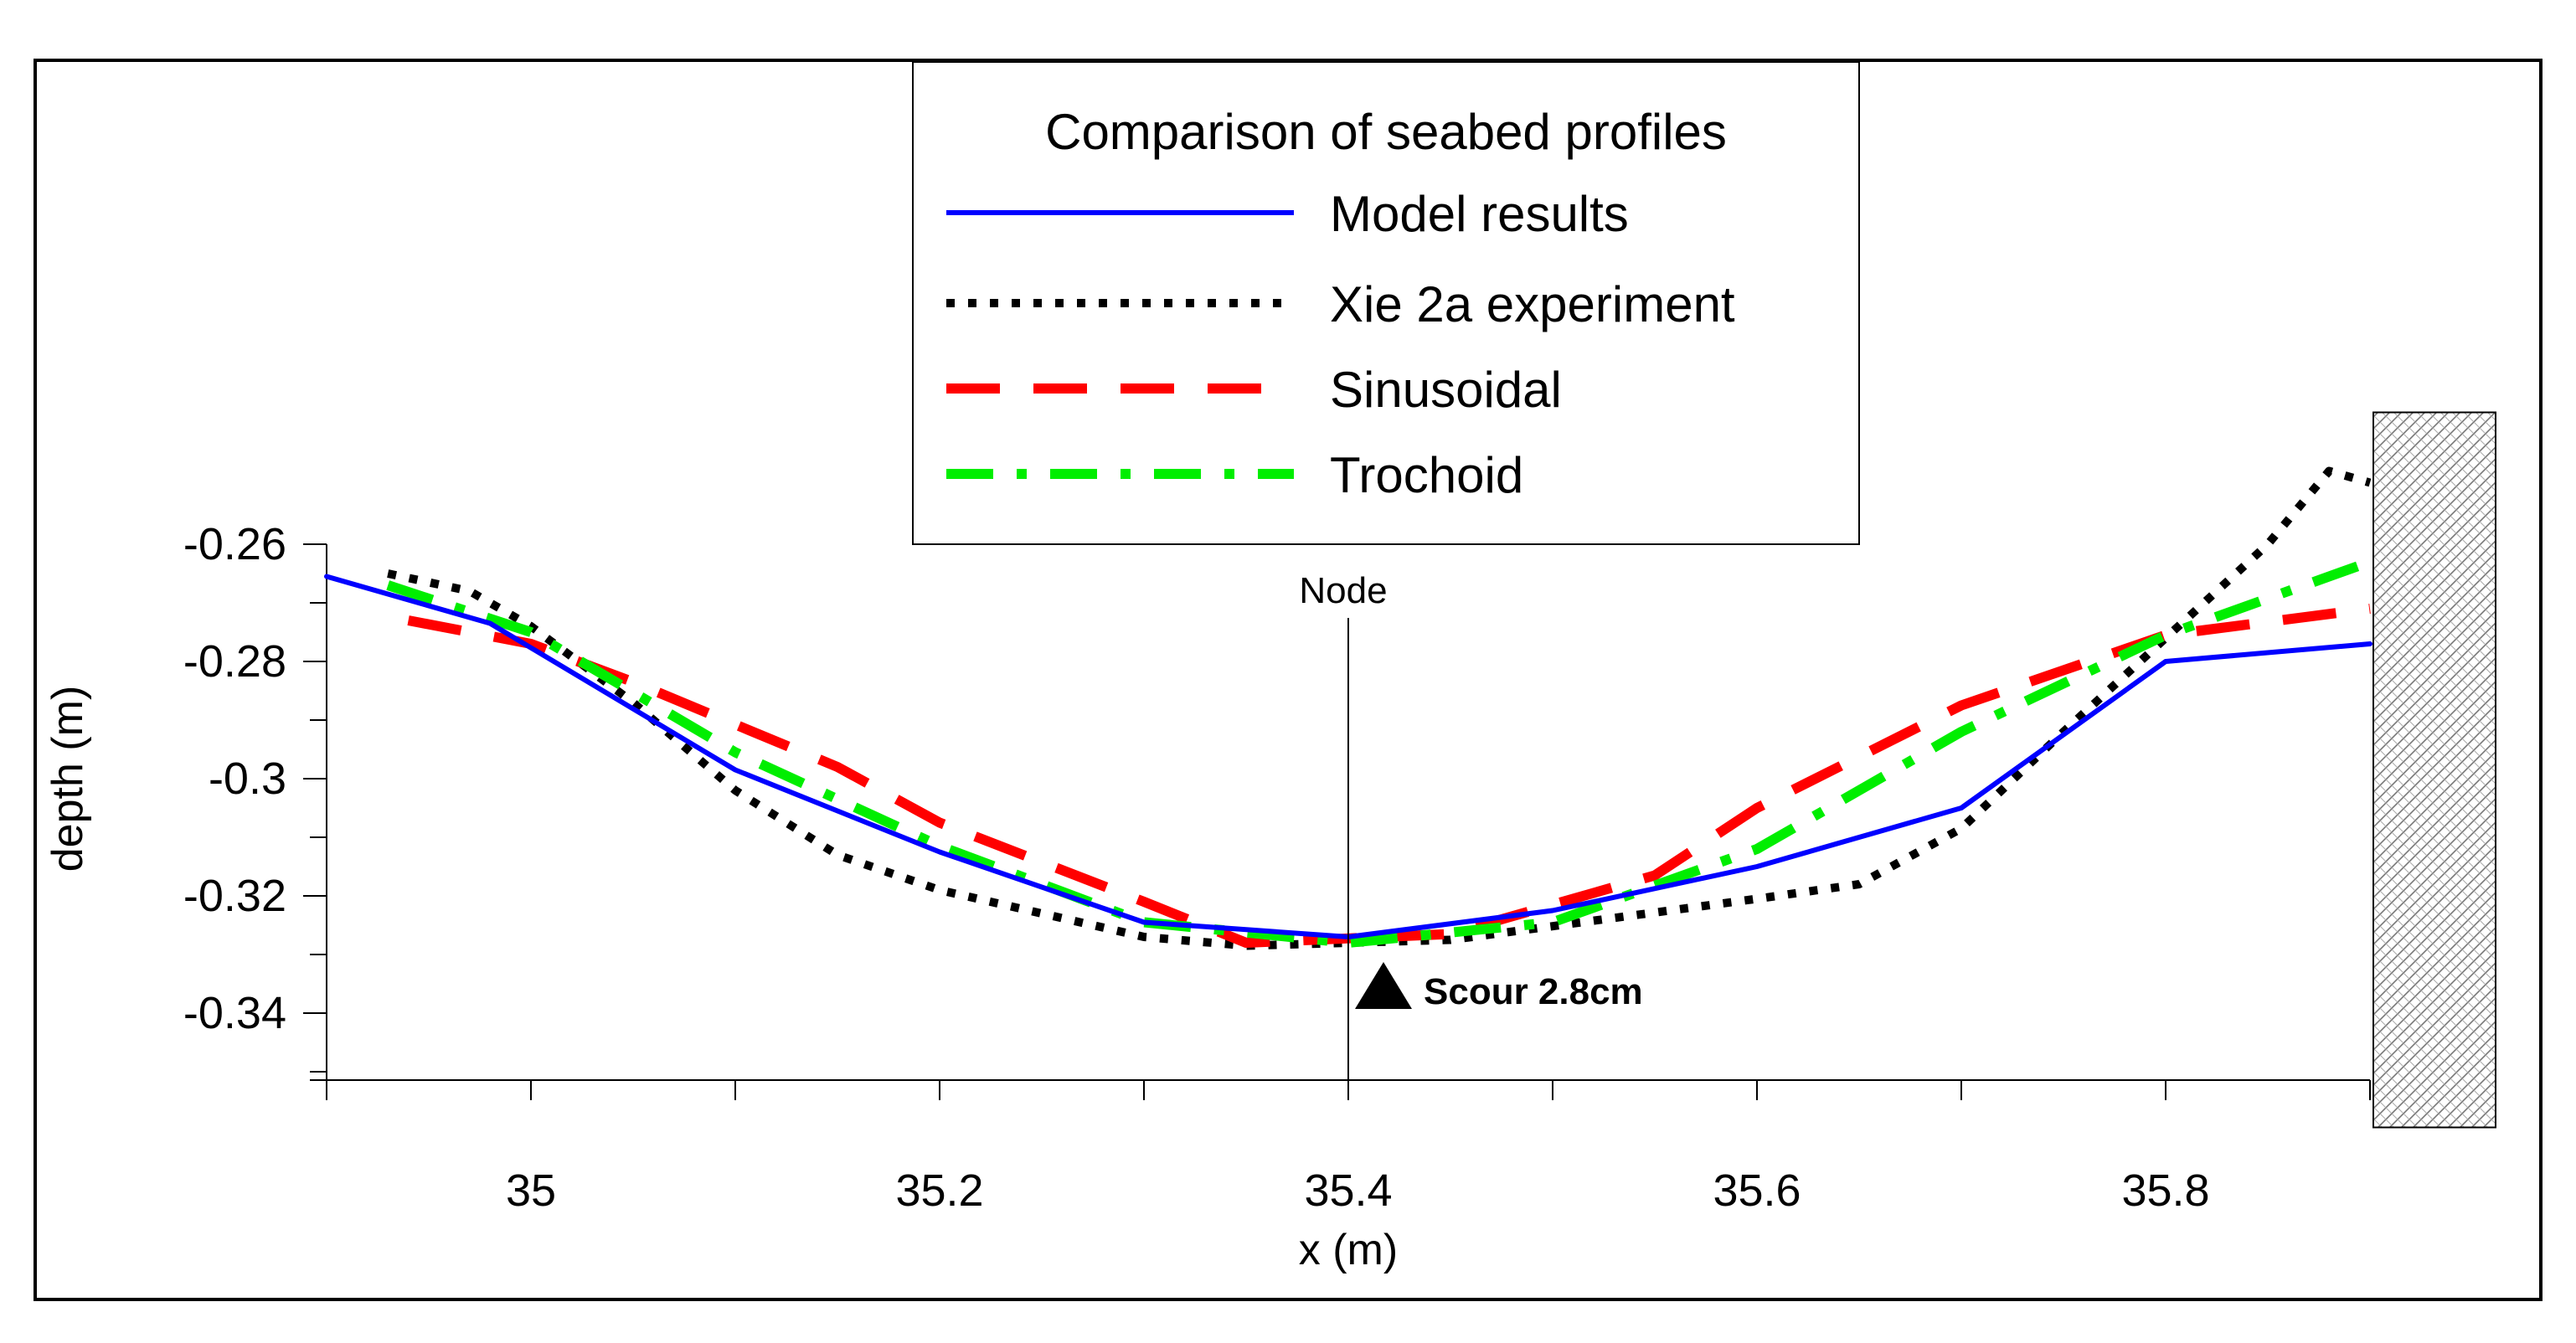 The height and width of the screenshot is (1343, 2576). I want to click on legend-title: Comparison of seabed profiles, so click(1386, 132).